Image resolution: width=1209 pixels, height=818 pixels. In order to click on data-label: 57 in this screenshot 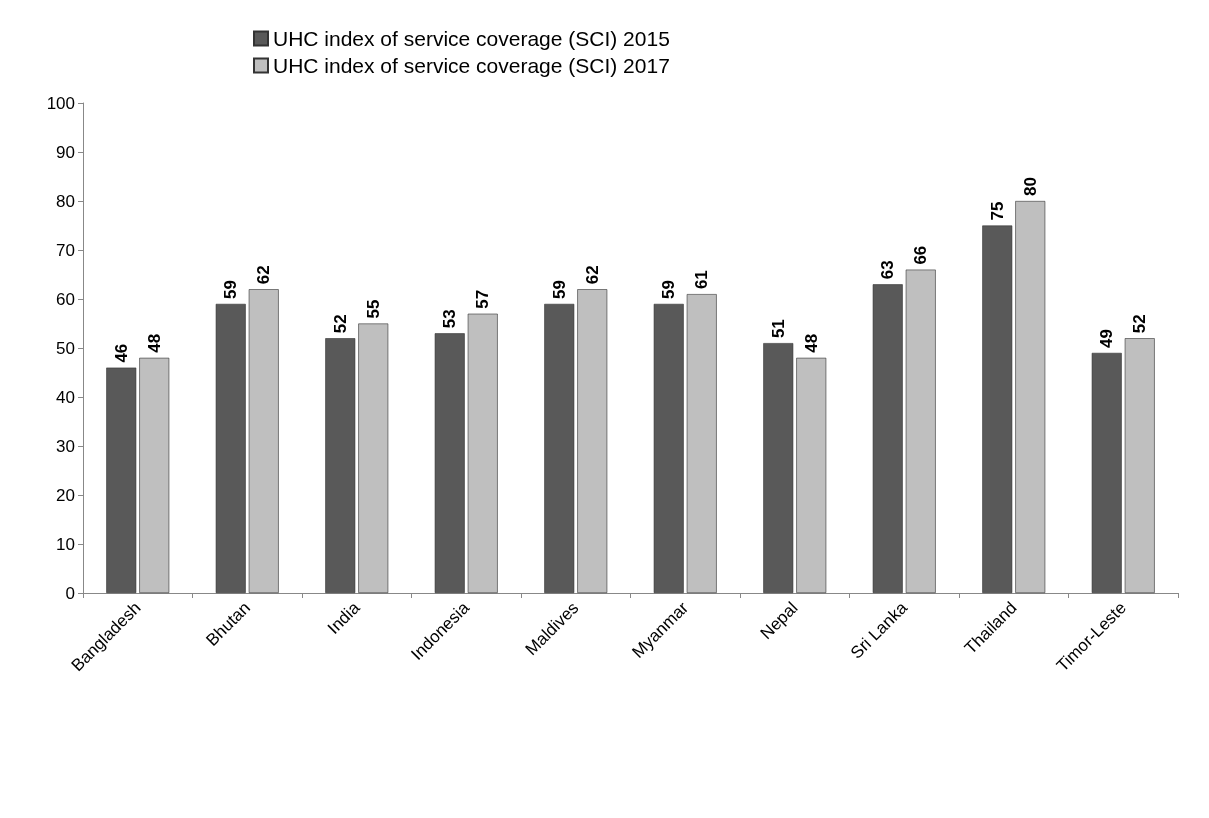, I will do `click(483, 299)`.